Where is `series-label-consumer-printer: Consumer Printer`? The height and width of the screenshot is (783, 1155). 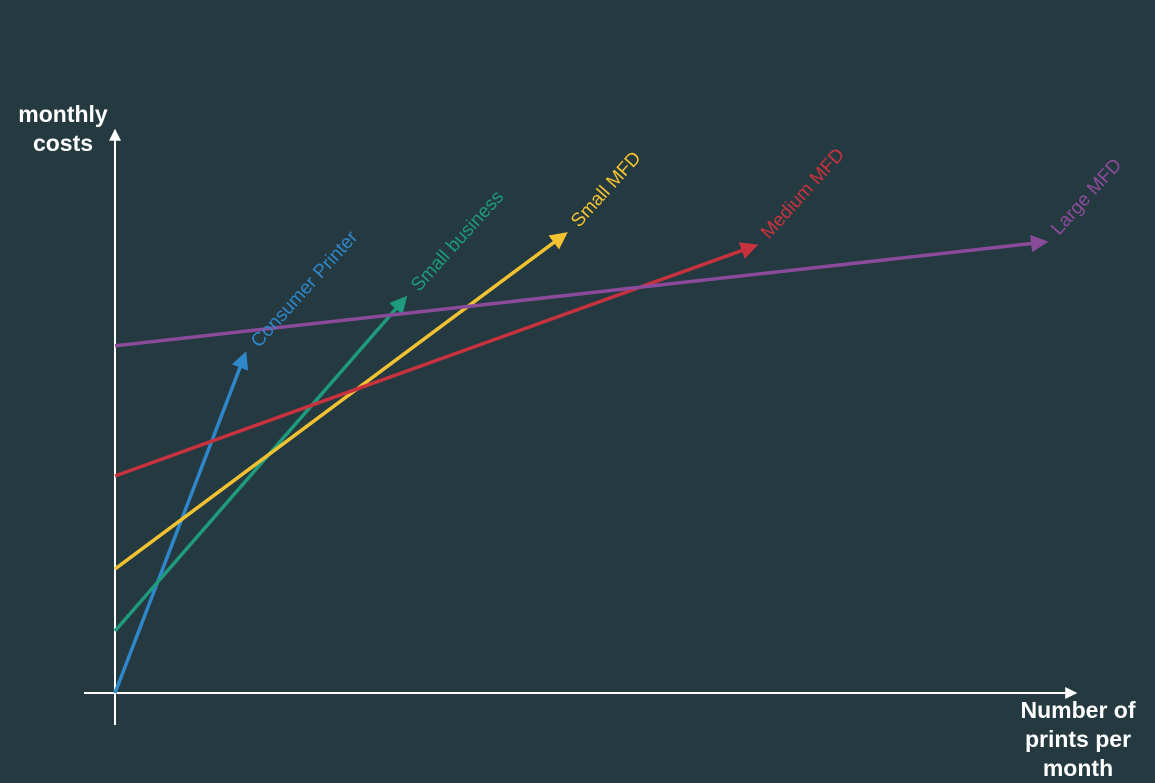 series-label-consumer-printer: Consumer Printer is located at coordinates (305, 289).